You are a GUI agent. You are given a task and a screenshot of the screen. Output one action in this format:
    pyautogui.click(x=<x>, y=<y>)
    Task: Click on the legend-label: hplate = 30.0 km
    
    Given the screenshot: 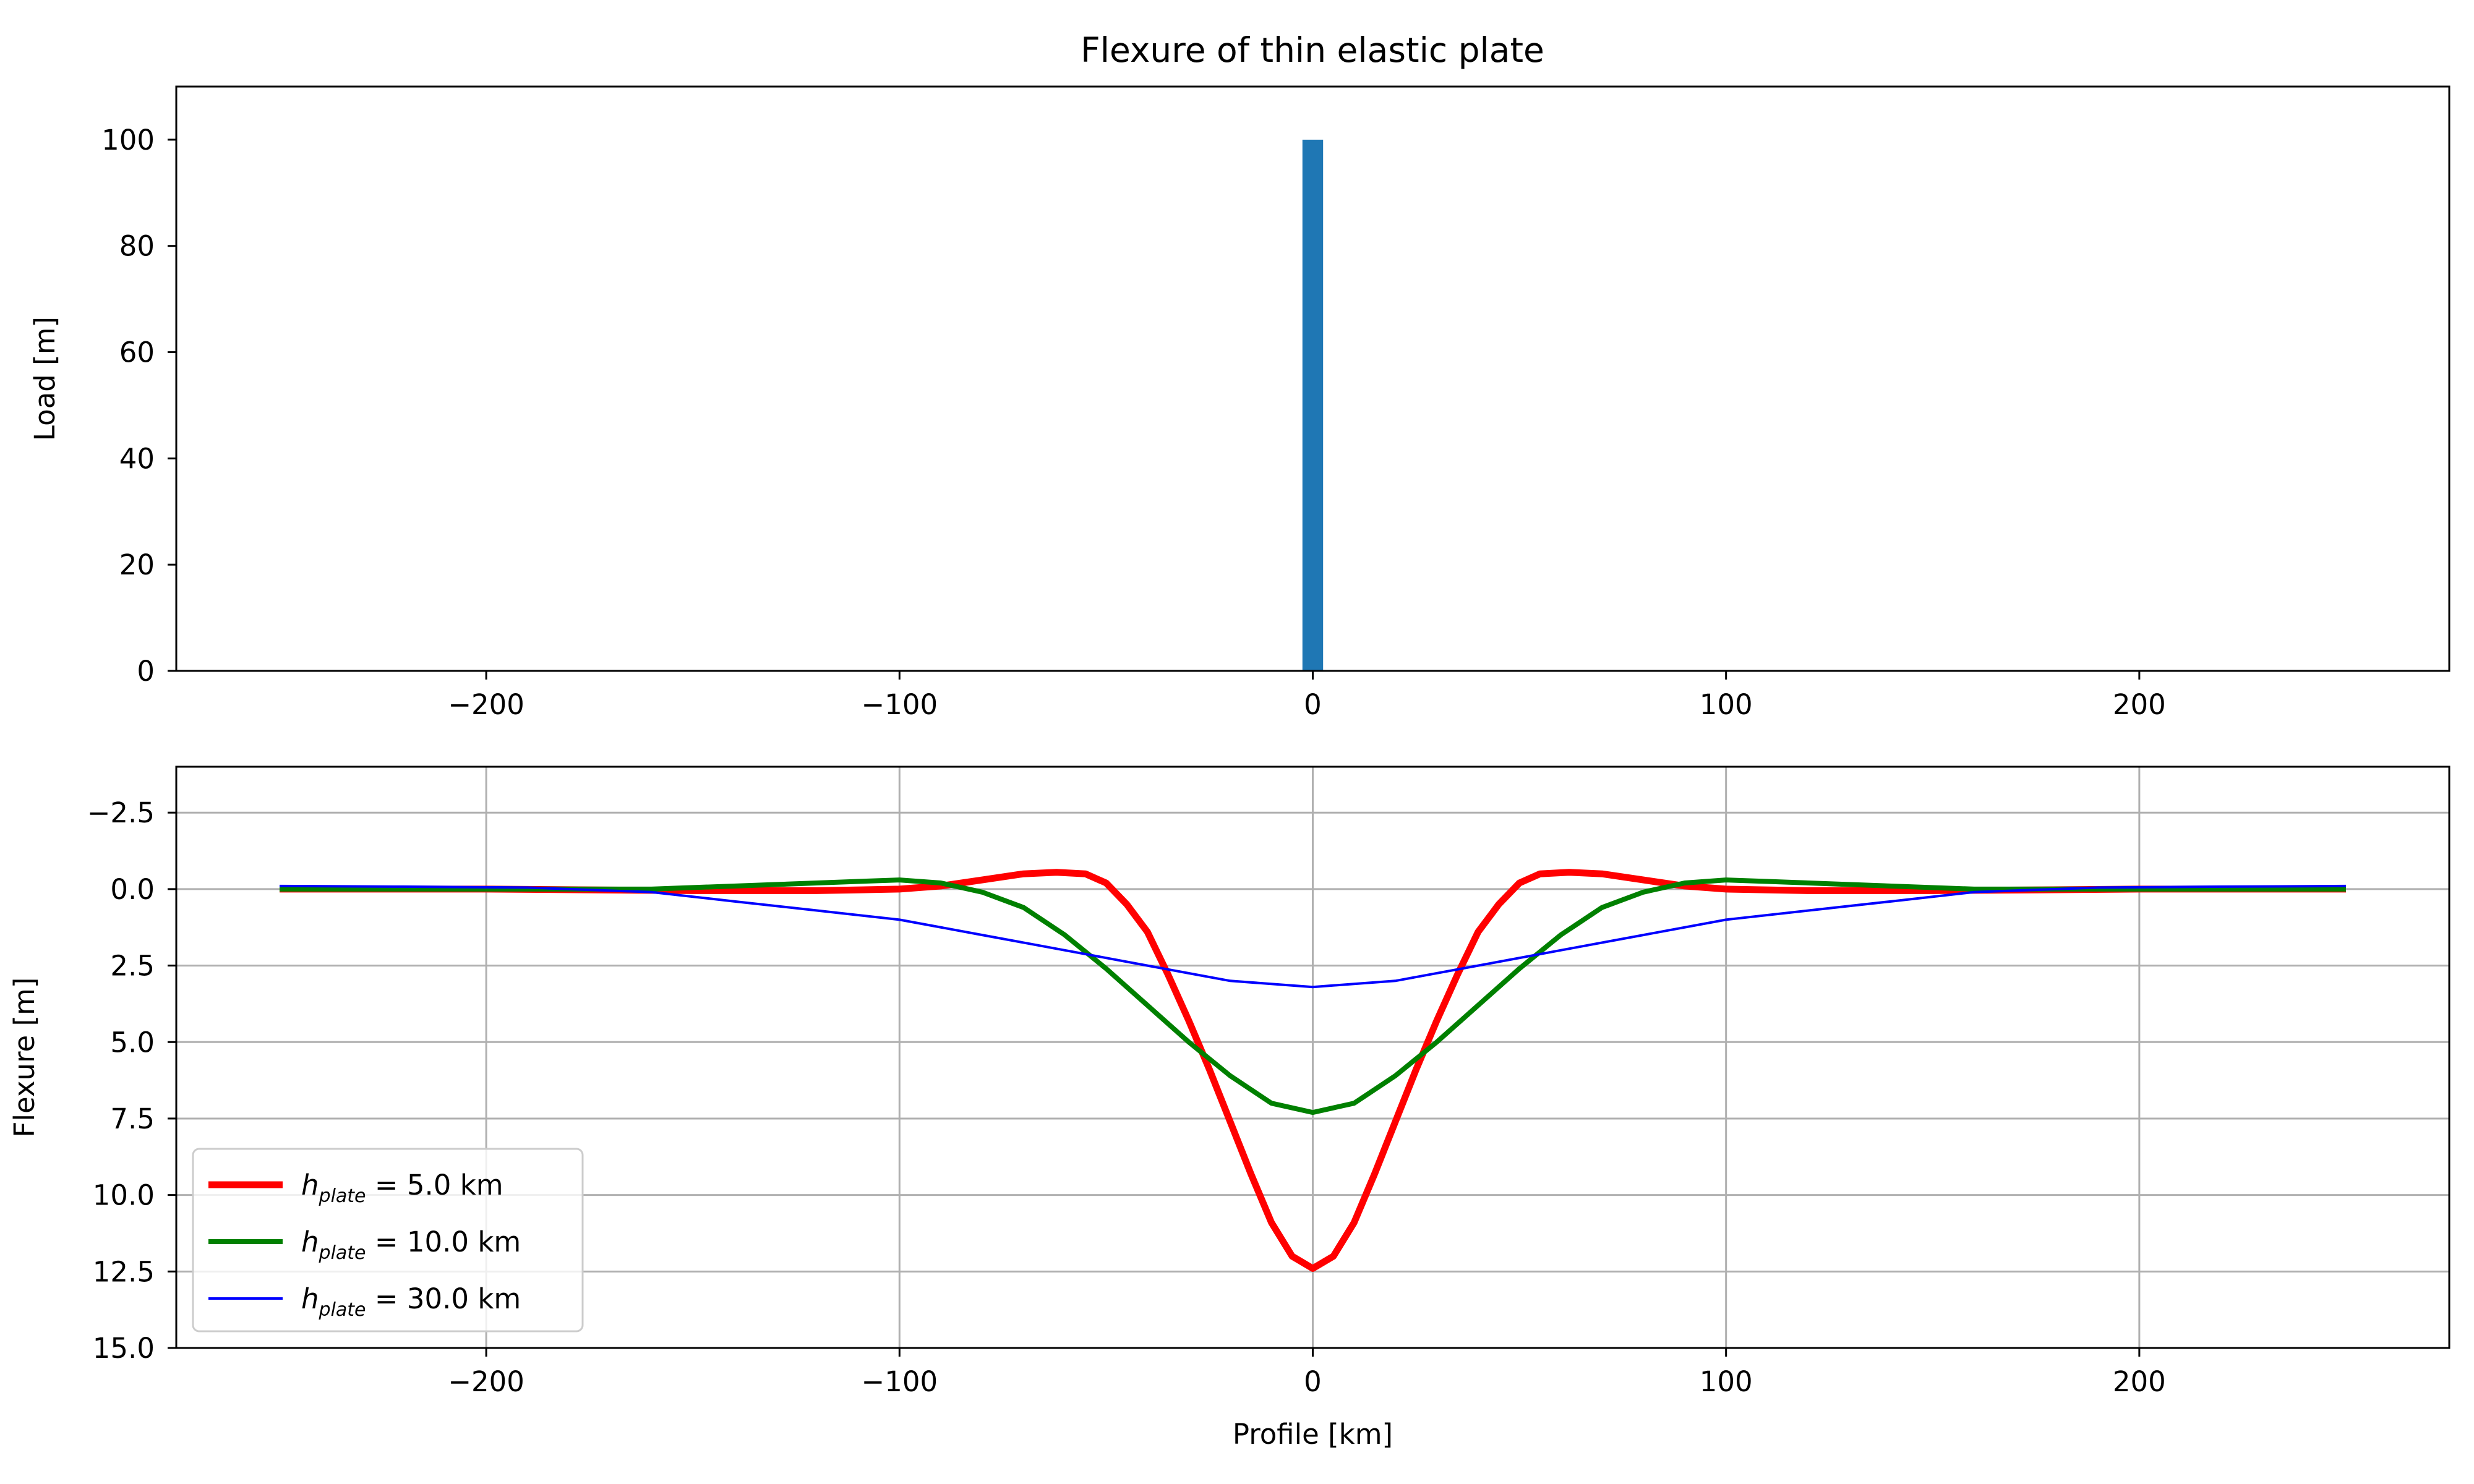 What is the action you would take?
    pyautogui.click(x=411, y=1301)
    